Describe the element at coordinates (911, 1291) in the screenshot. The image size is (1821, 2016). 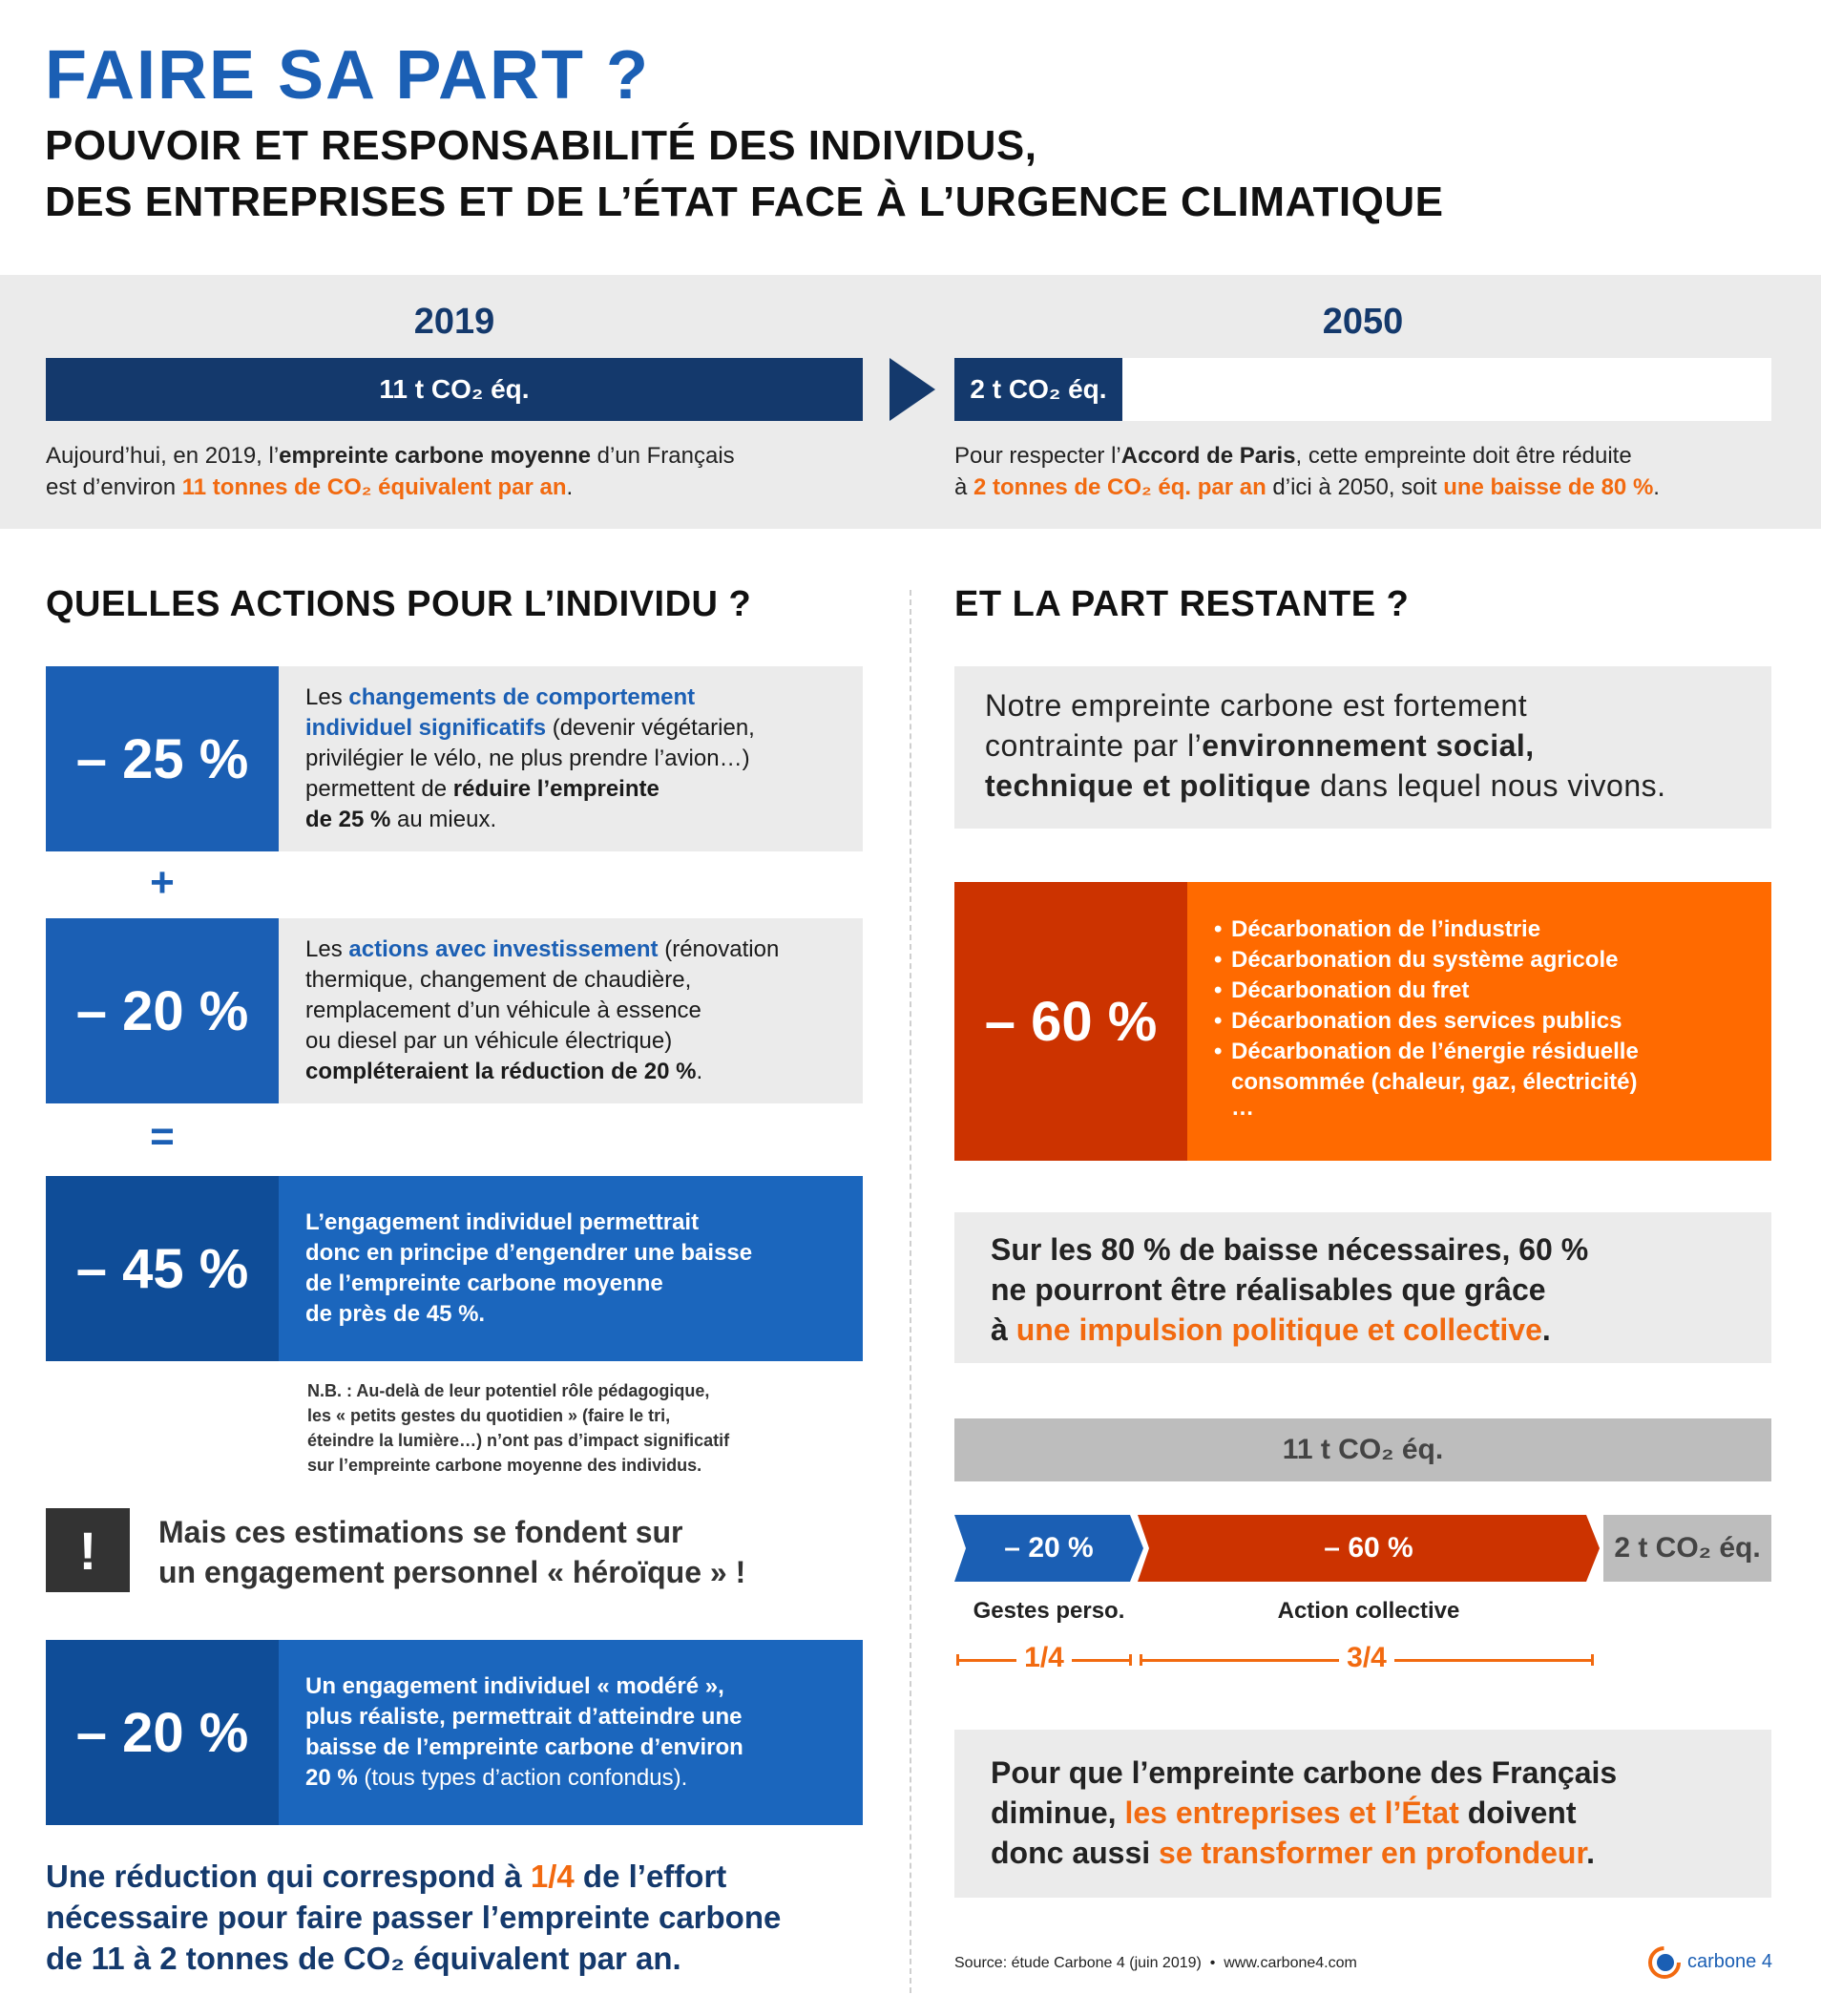
I see `column-divider` at that location.